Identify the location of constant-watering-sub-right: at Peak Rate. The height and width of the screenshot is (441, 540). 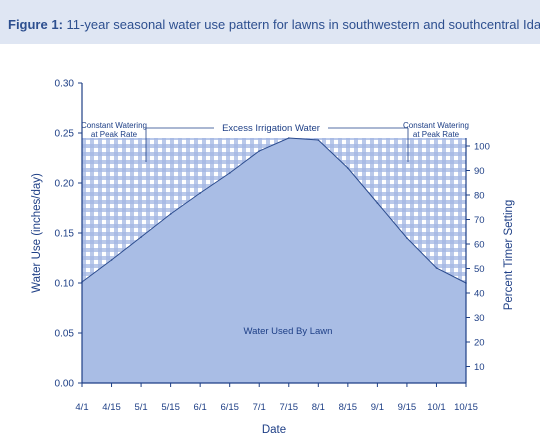
(436, 134).